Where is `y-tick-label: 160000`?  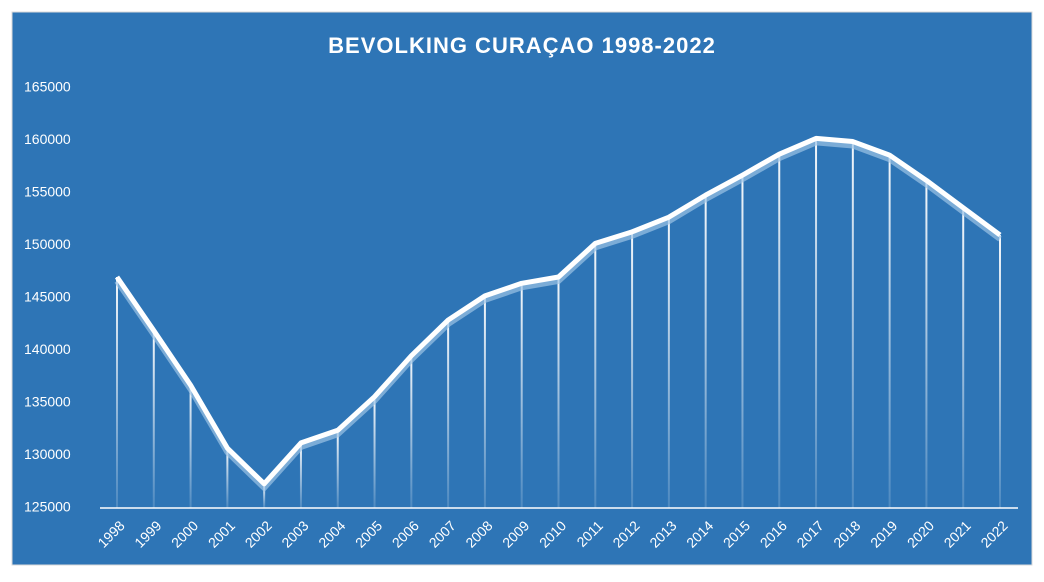 y-tick-label: 160000 is located at coordinates (47, 139).